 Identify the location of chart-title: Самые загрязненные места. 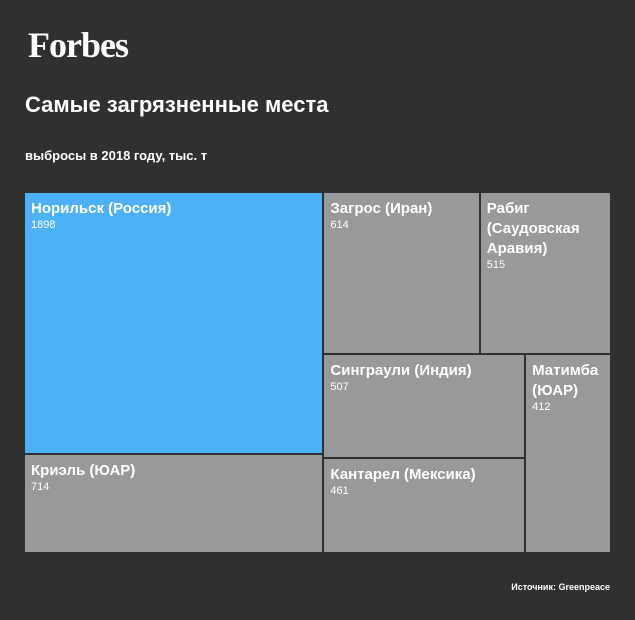
(177, 104).